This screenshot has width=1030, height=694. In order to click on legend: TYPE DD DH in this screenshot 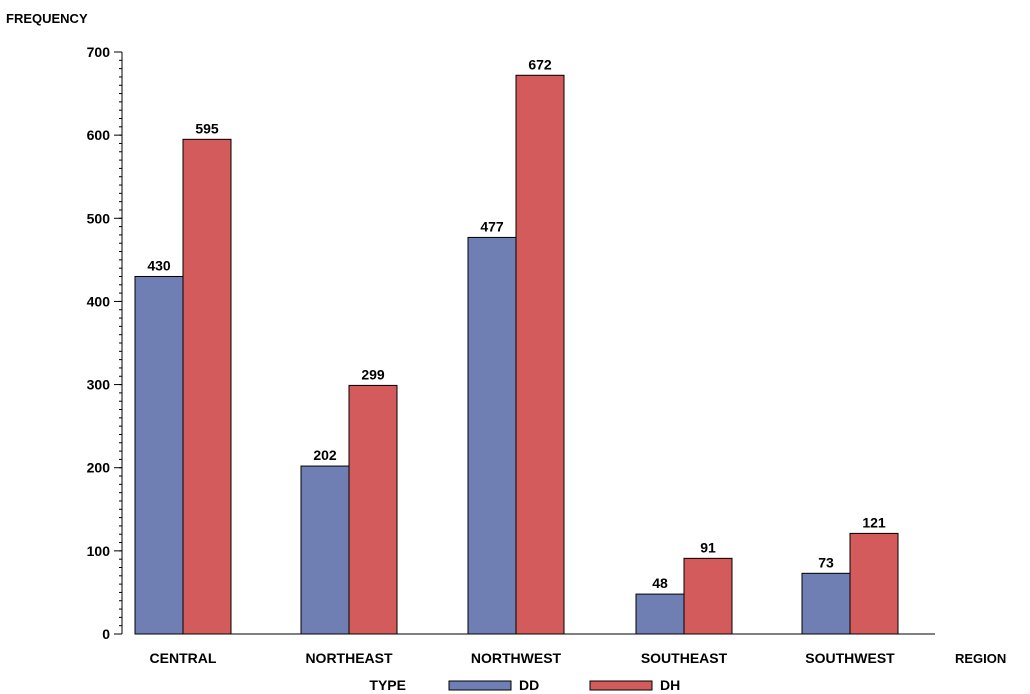, I will do `click(524, 685)`.